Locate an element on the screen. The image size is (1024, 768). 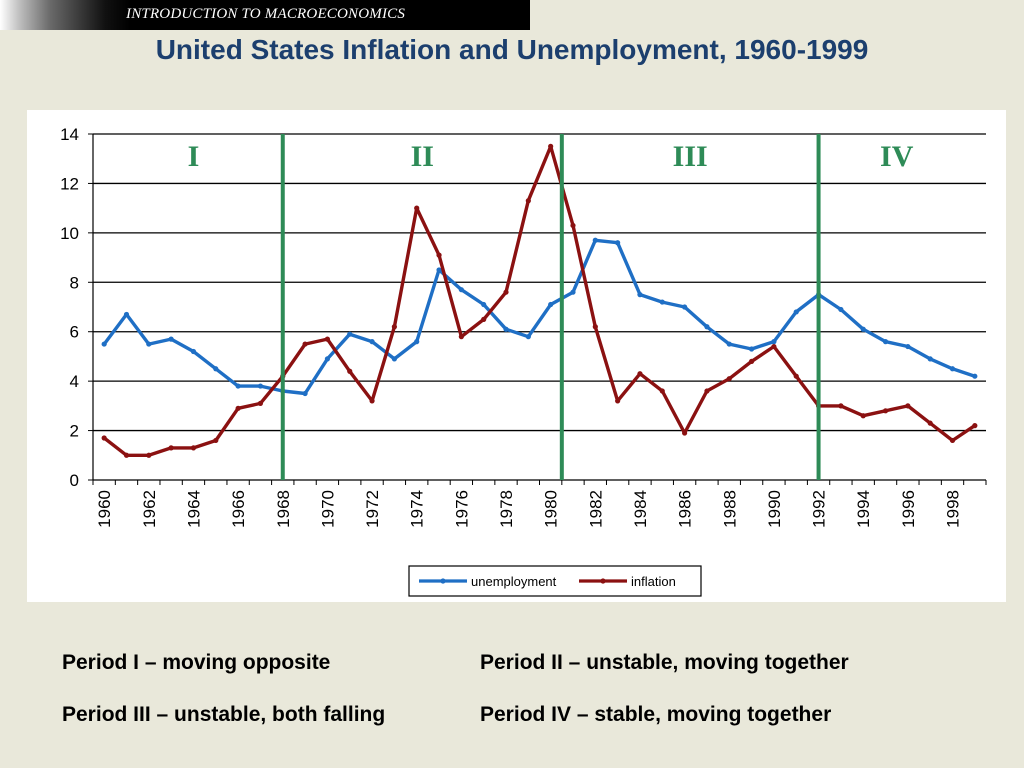
period-label: II is located at coordinates (422, 156).